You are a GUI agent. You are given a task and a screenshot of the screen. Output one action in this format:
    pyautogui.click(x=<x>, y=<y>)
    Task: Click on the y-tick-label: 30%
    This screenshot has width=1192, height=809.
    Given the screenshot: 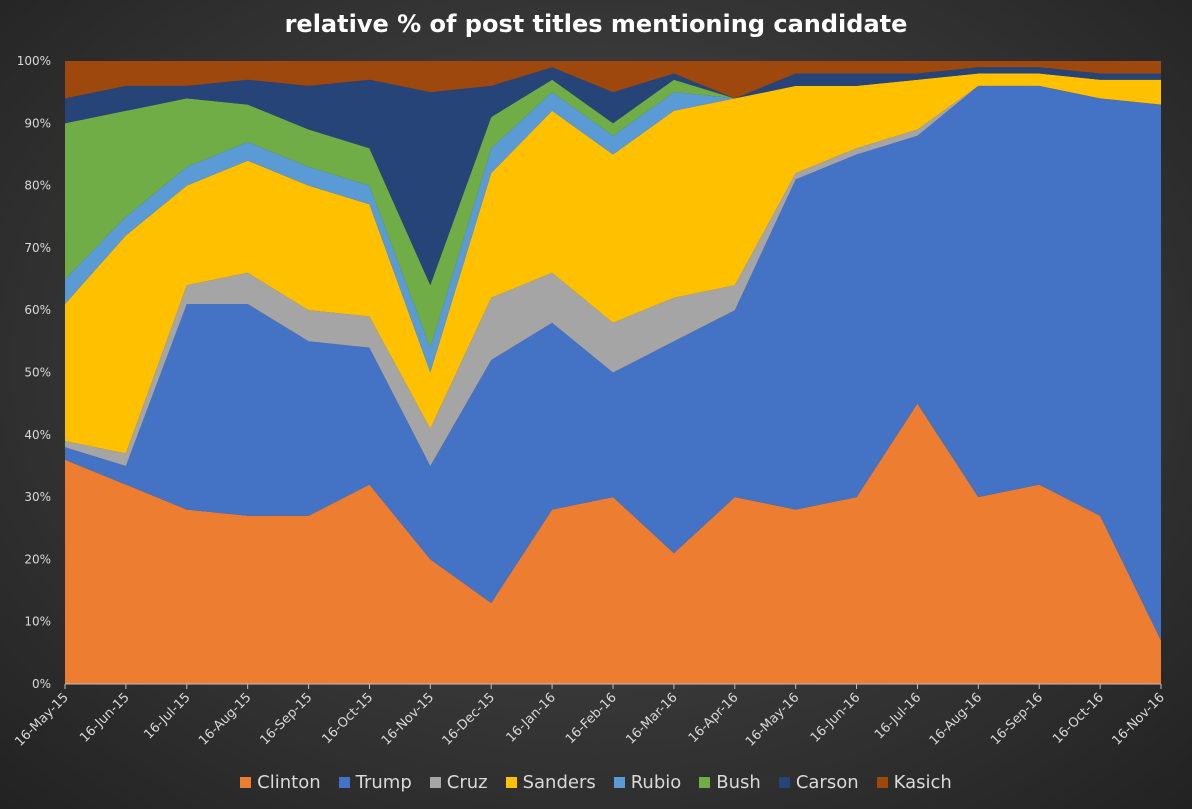 What is the action you would take?
    pyautogui.click(x=37, y=497)
    